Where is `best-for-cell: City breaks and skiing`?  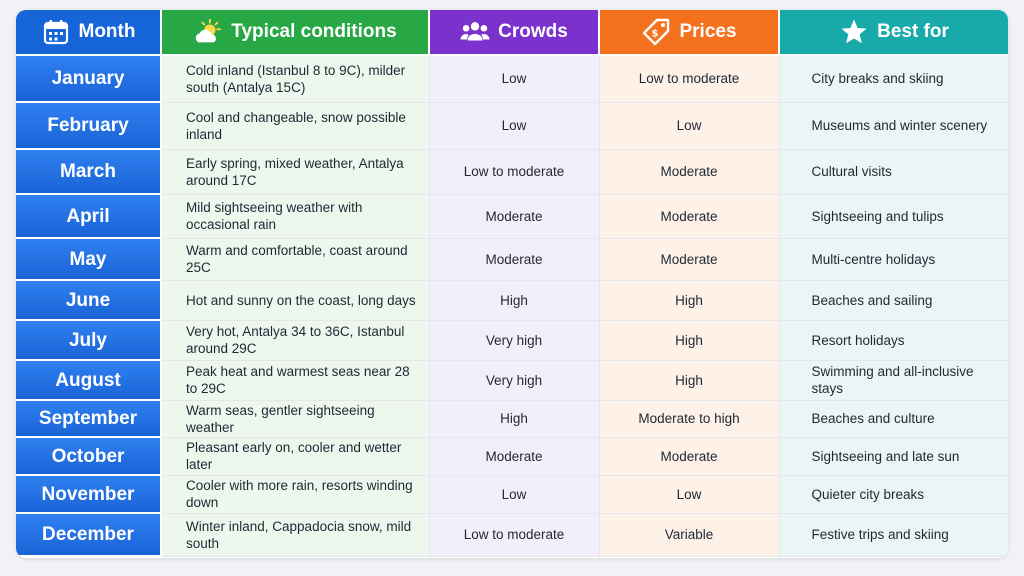
best-for-cell: City breaks and skiing is located at coordinates (893, 79).